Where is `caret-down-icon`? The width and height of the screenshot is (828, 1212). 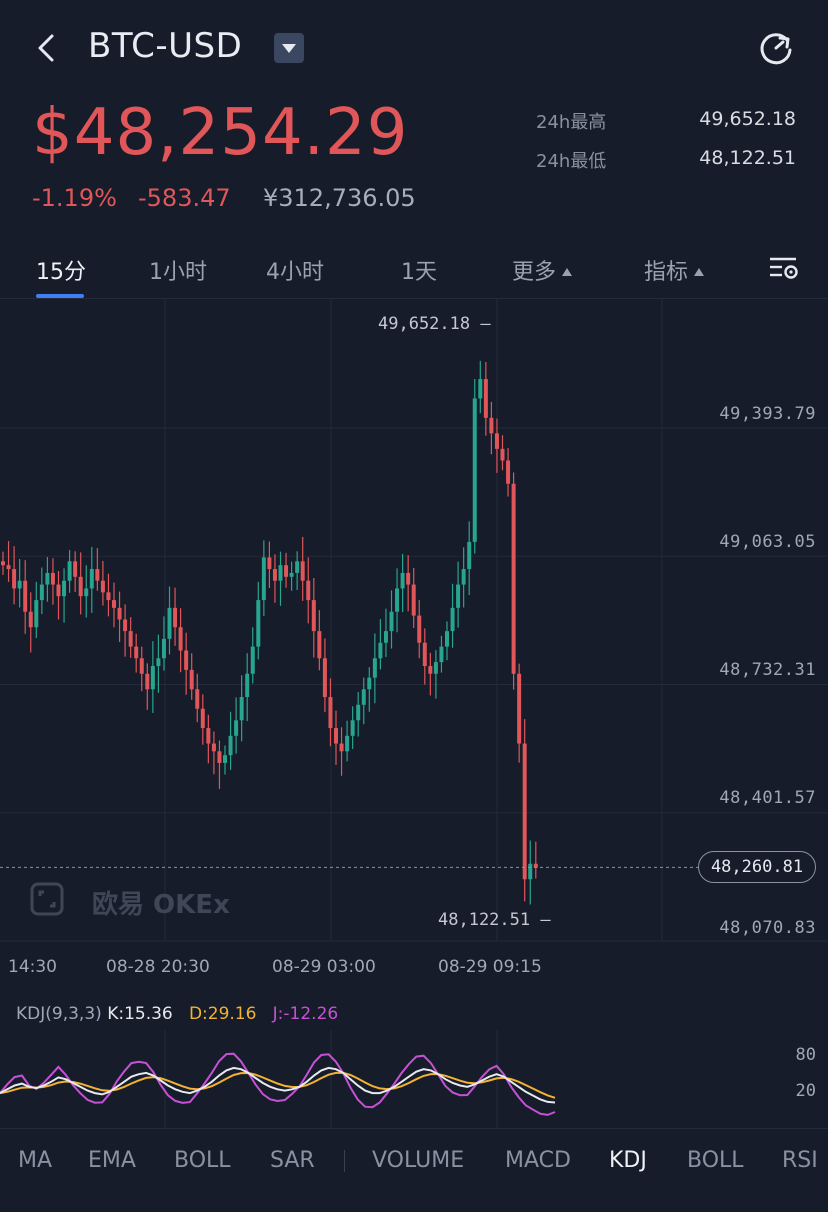 caret-down-icon is located at coordinates (289, 48).